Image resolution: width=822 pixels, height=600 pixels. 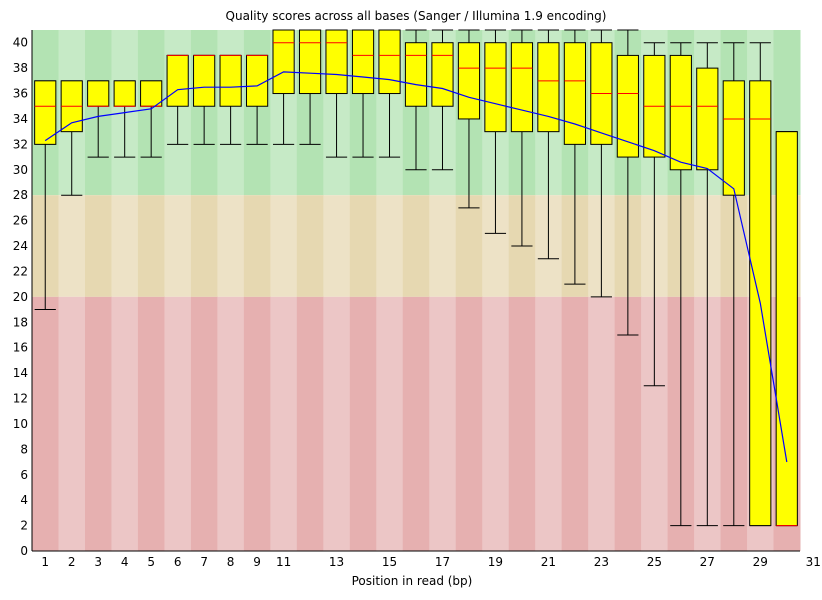 I want to click on x-tick-label: 4, so click(x=125, y=562).